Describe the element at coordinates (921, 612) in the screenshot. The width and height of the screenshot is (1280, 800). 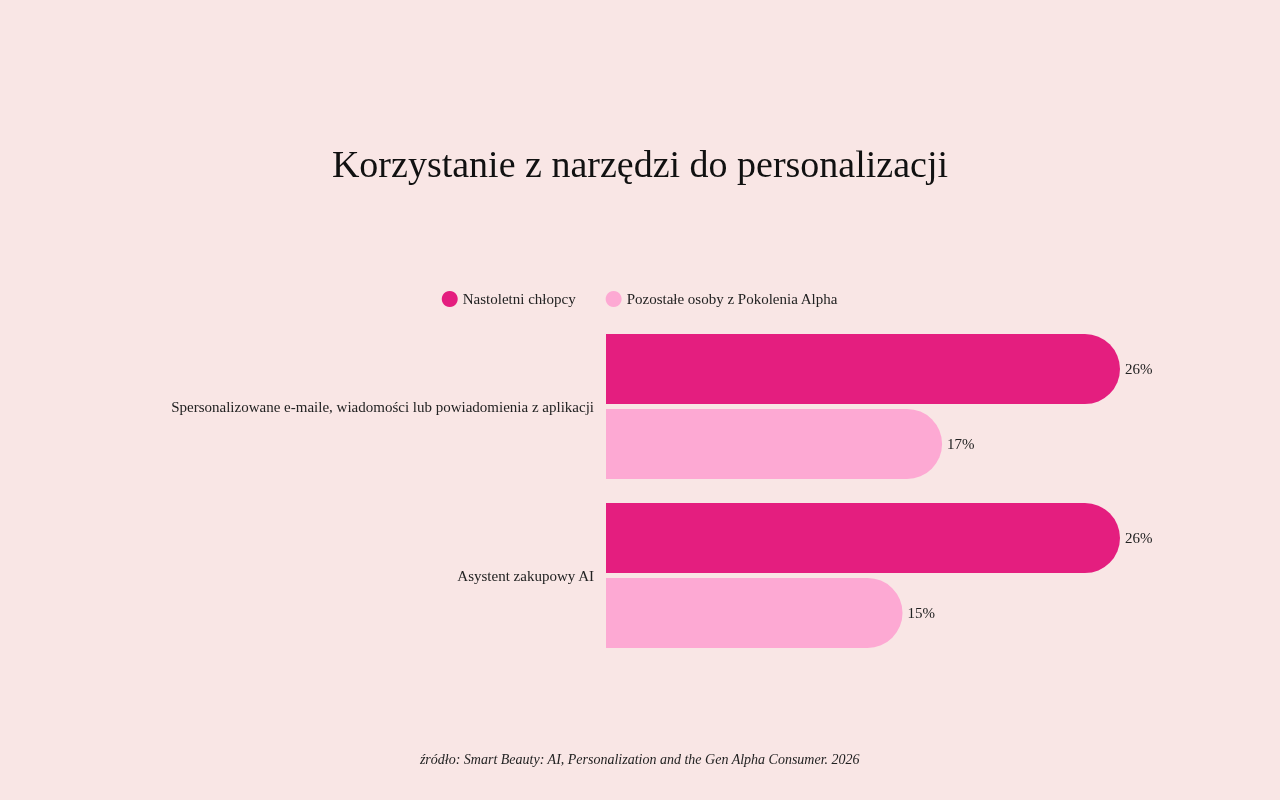
I see `data-label: 15%` at that location.